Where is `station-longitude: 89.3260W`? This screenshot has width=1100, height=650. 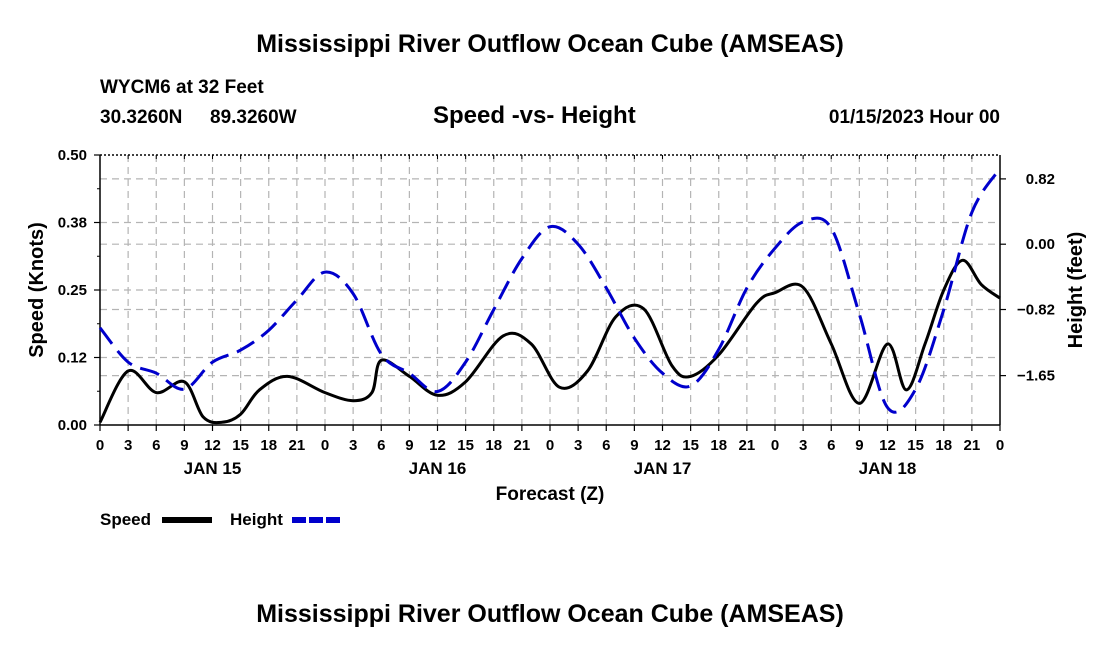
station-longitude: 89.3260W is located at coordinates (253, 117).